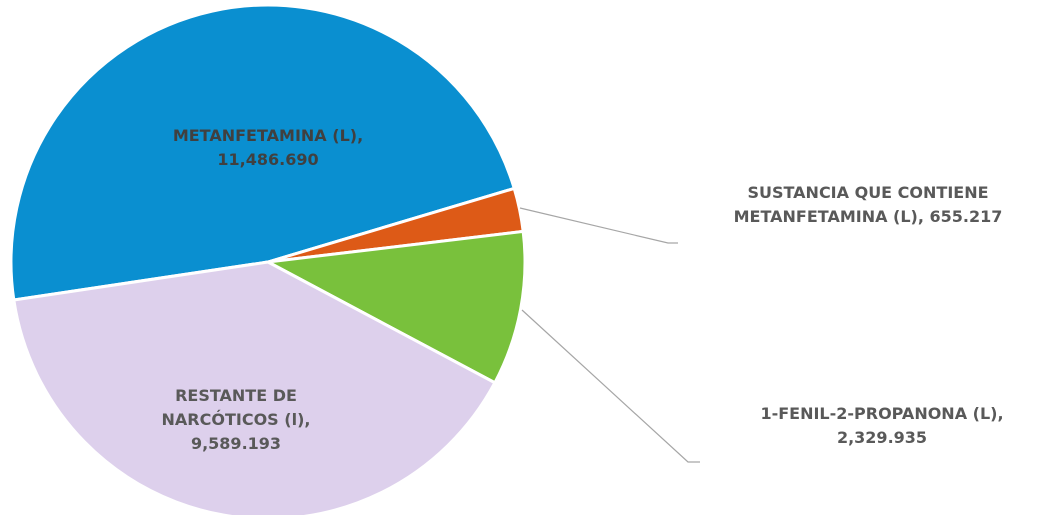 Image resolution: width=1053 pixels, height=515 pixels. Describe the element at coordinates (268, 159) in the screenshot. I see `label-value: 11,486.690` at that location.